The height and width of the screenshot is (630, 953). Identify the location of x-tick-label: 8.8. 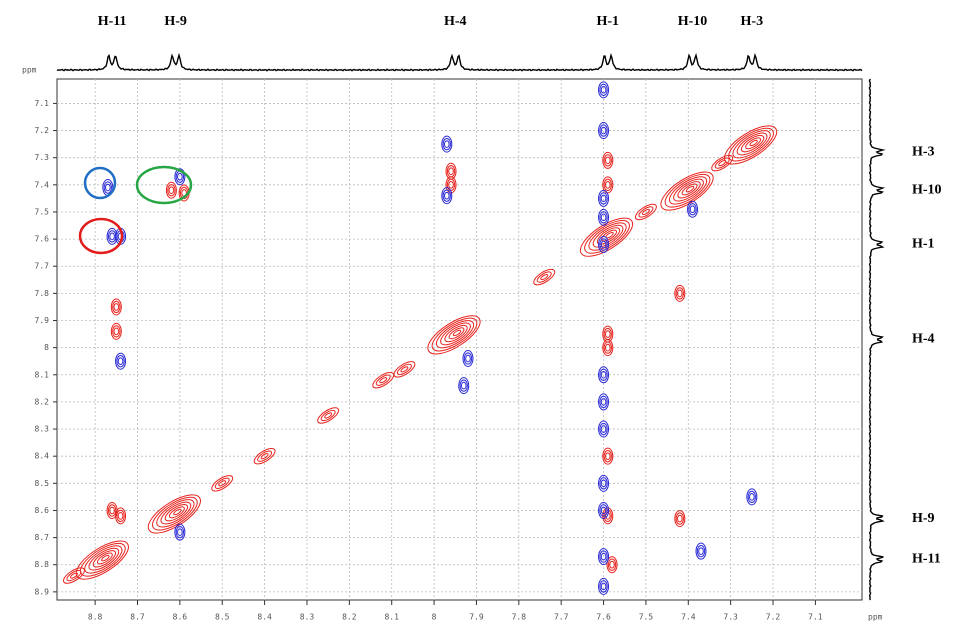
(95, 617).